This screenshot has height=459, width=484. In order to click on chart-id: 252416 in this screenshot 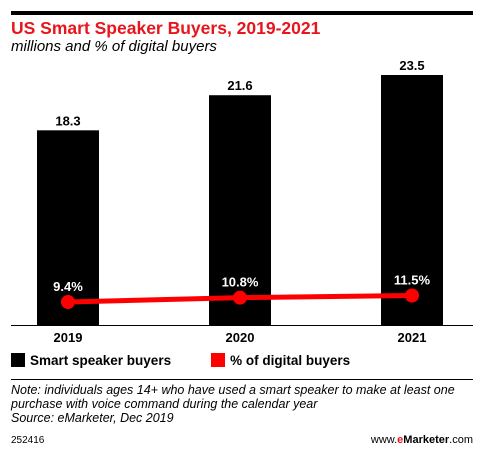, I will do `click(28, 440)`.